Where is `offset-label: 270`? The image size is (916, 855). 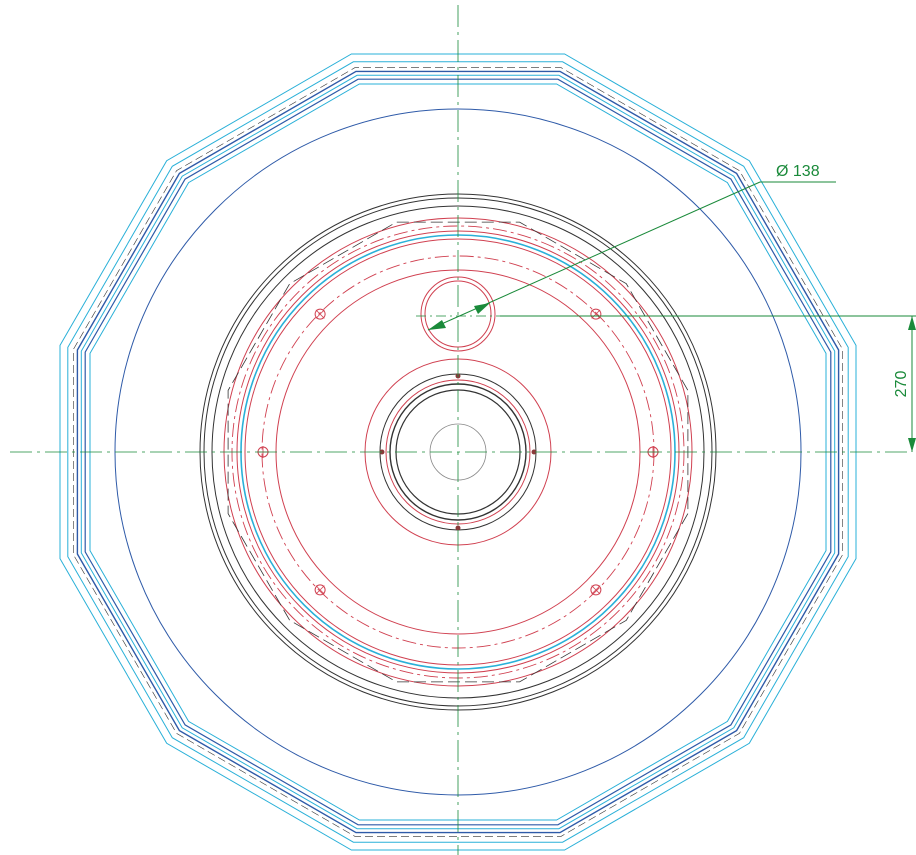
offset-label: 270 is located at coordinates (901, 384).